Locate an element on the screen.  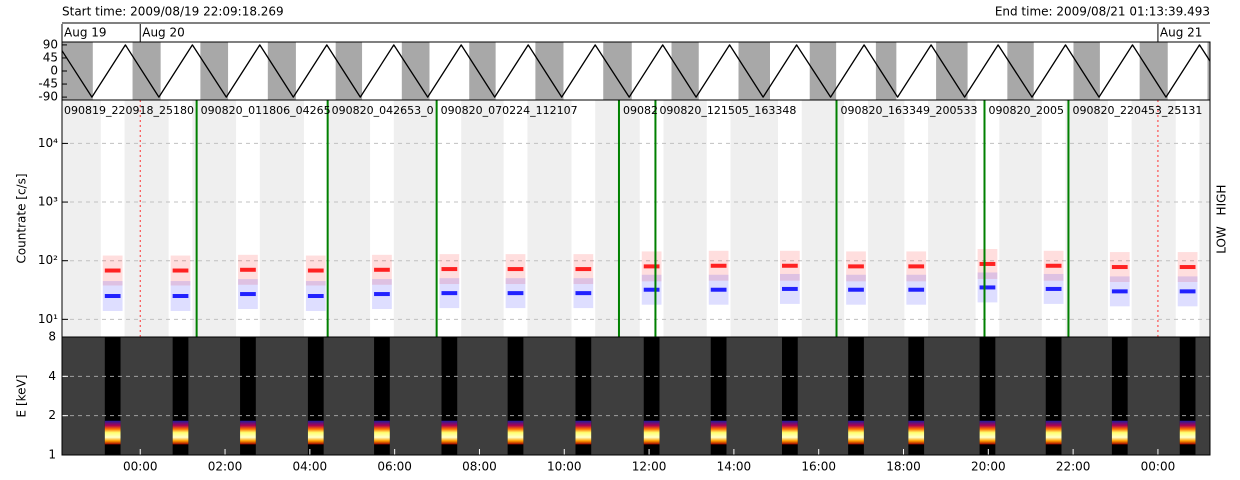
x-tick-label: 10:00 is located at coordinates (564, 467).